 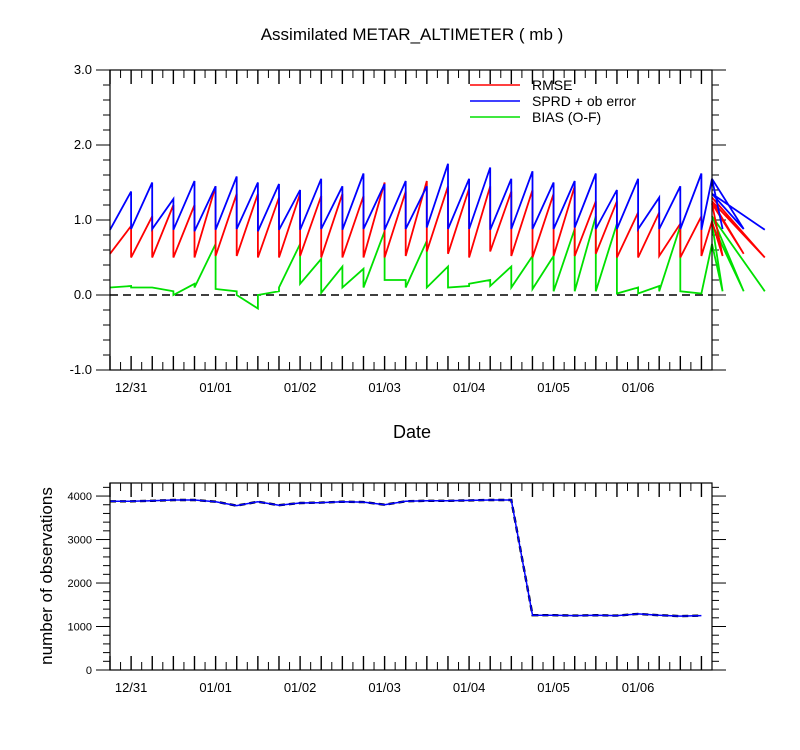 I want to click on bottom-series, so click(x=406, y=558).